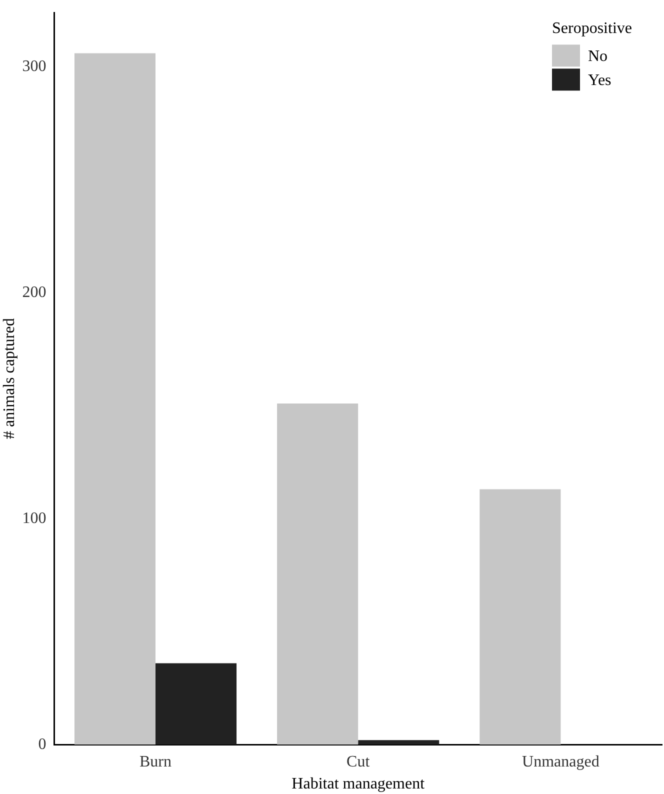  Describe the element at coordinates (359, 784) in the screenshot. I see `x-axis-title: Habitat management` at that location.